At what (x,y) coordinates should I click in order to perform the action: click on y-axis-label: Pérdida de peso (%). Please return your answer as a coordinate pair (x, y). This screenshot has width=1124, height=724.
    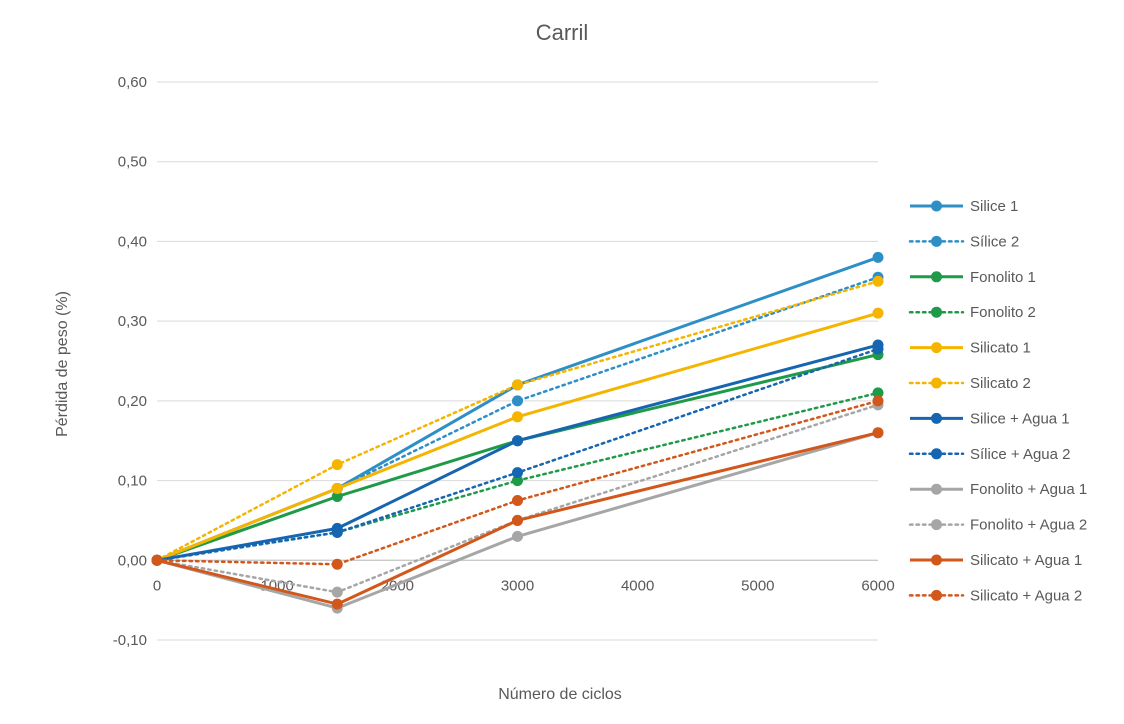
    Looking at the image, I should click on (62, 364).